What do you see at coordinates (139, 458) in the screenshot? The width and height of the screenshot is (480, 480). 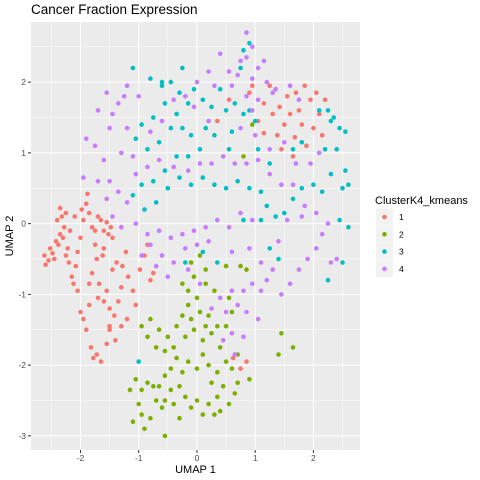 I see `x-tick-label: -1` at bounding box center [139, 458].